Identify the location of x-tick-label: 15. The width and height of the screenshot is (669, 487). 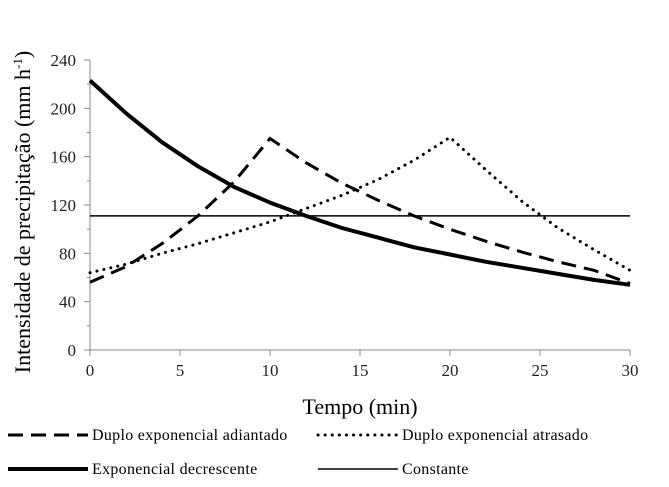
(360, 370).